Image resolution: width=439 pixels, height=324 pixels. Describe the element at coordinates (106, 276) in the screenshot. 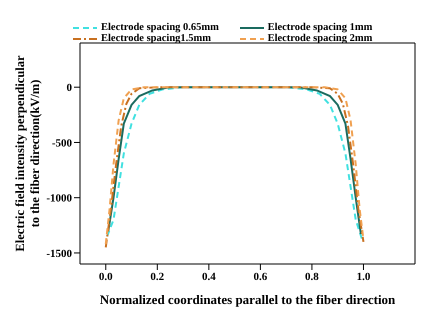

I see `x-tick-label: 0.0` at that location.